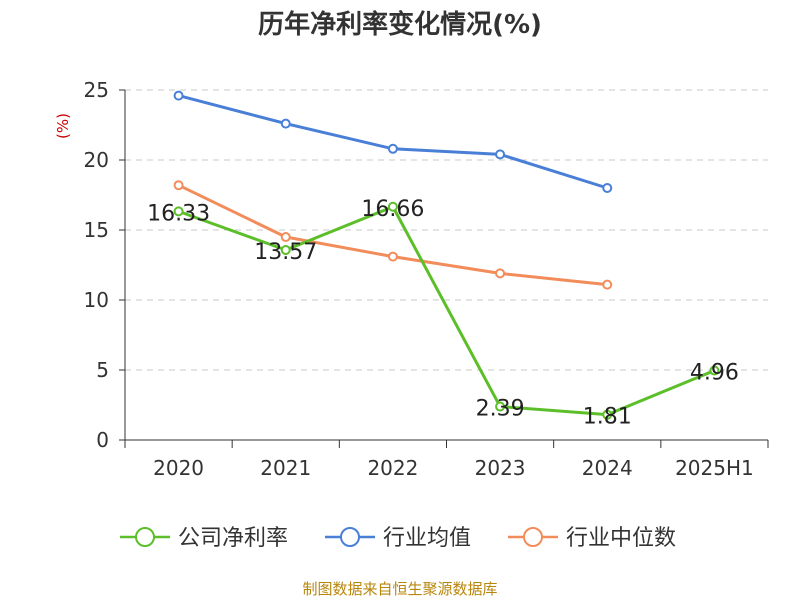  Describe the element at coordinates (102, 440) in the screenshot. I see `y-tick-label: 0` at that location.